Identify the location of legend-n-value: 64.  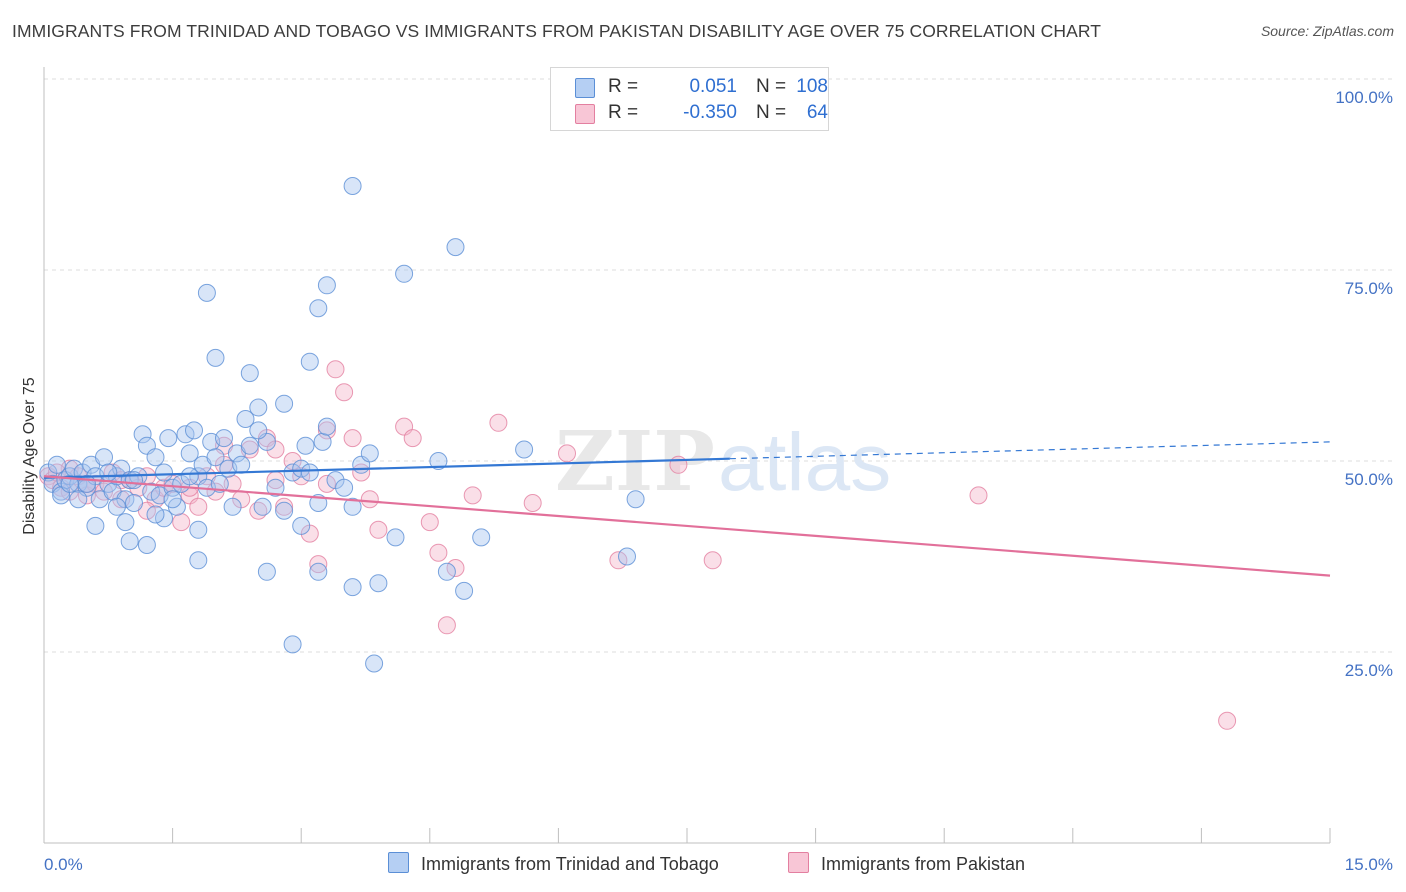
(817, 112).